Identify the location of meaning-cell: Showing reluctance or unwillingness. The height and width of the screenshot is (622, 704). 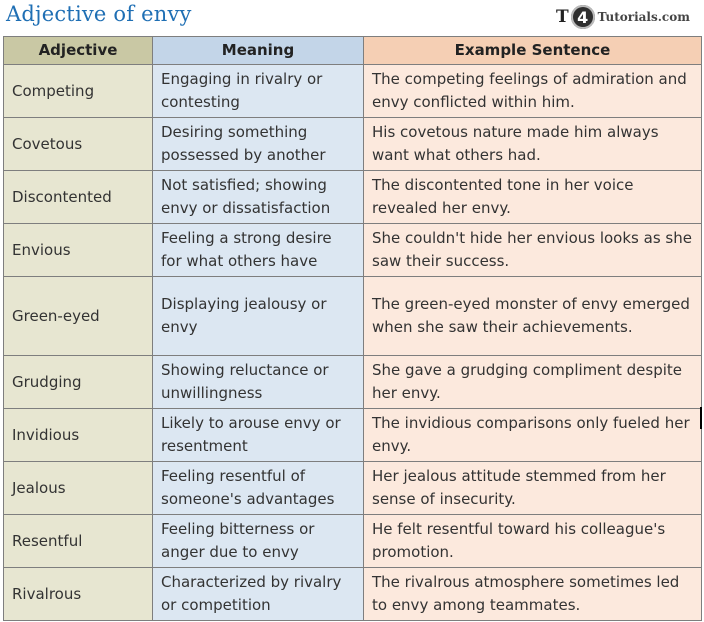
(258, 382).